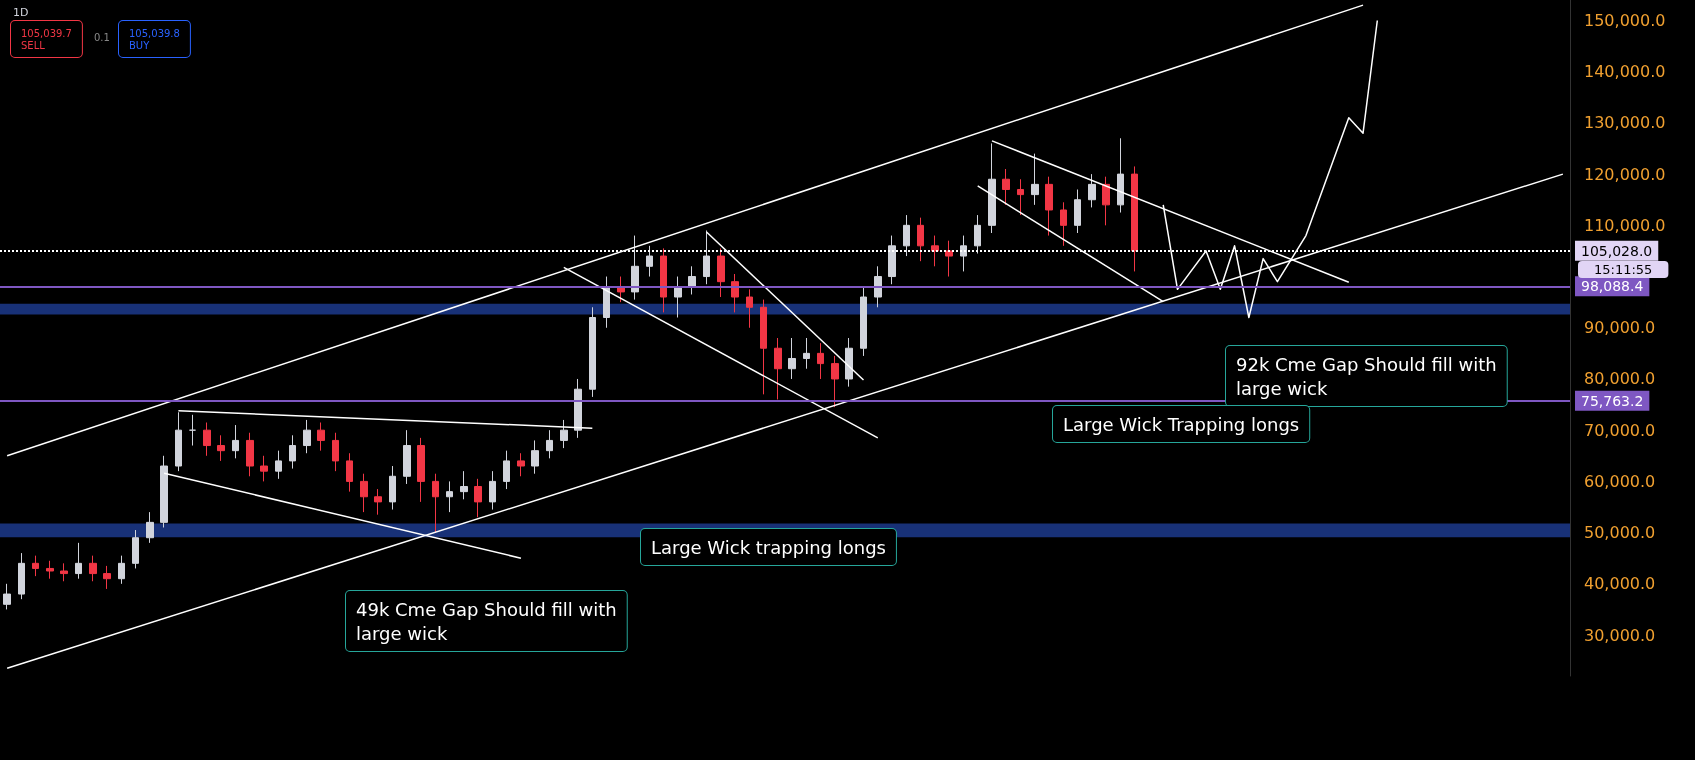  What do you see at coordinates (1623, 269) in the screenshot?
I see `text: 15:11:55` at bounding box center [1623, 269].